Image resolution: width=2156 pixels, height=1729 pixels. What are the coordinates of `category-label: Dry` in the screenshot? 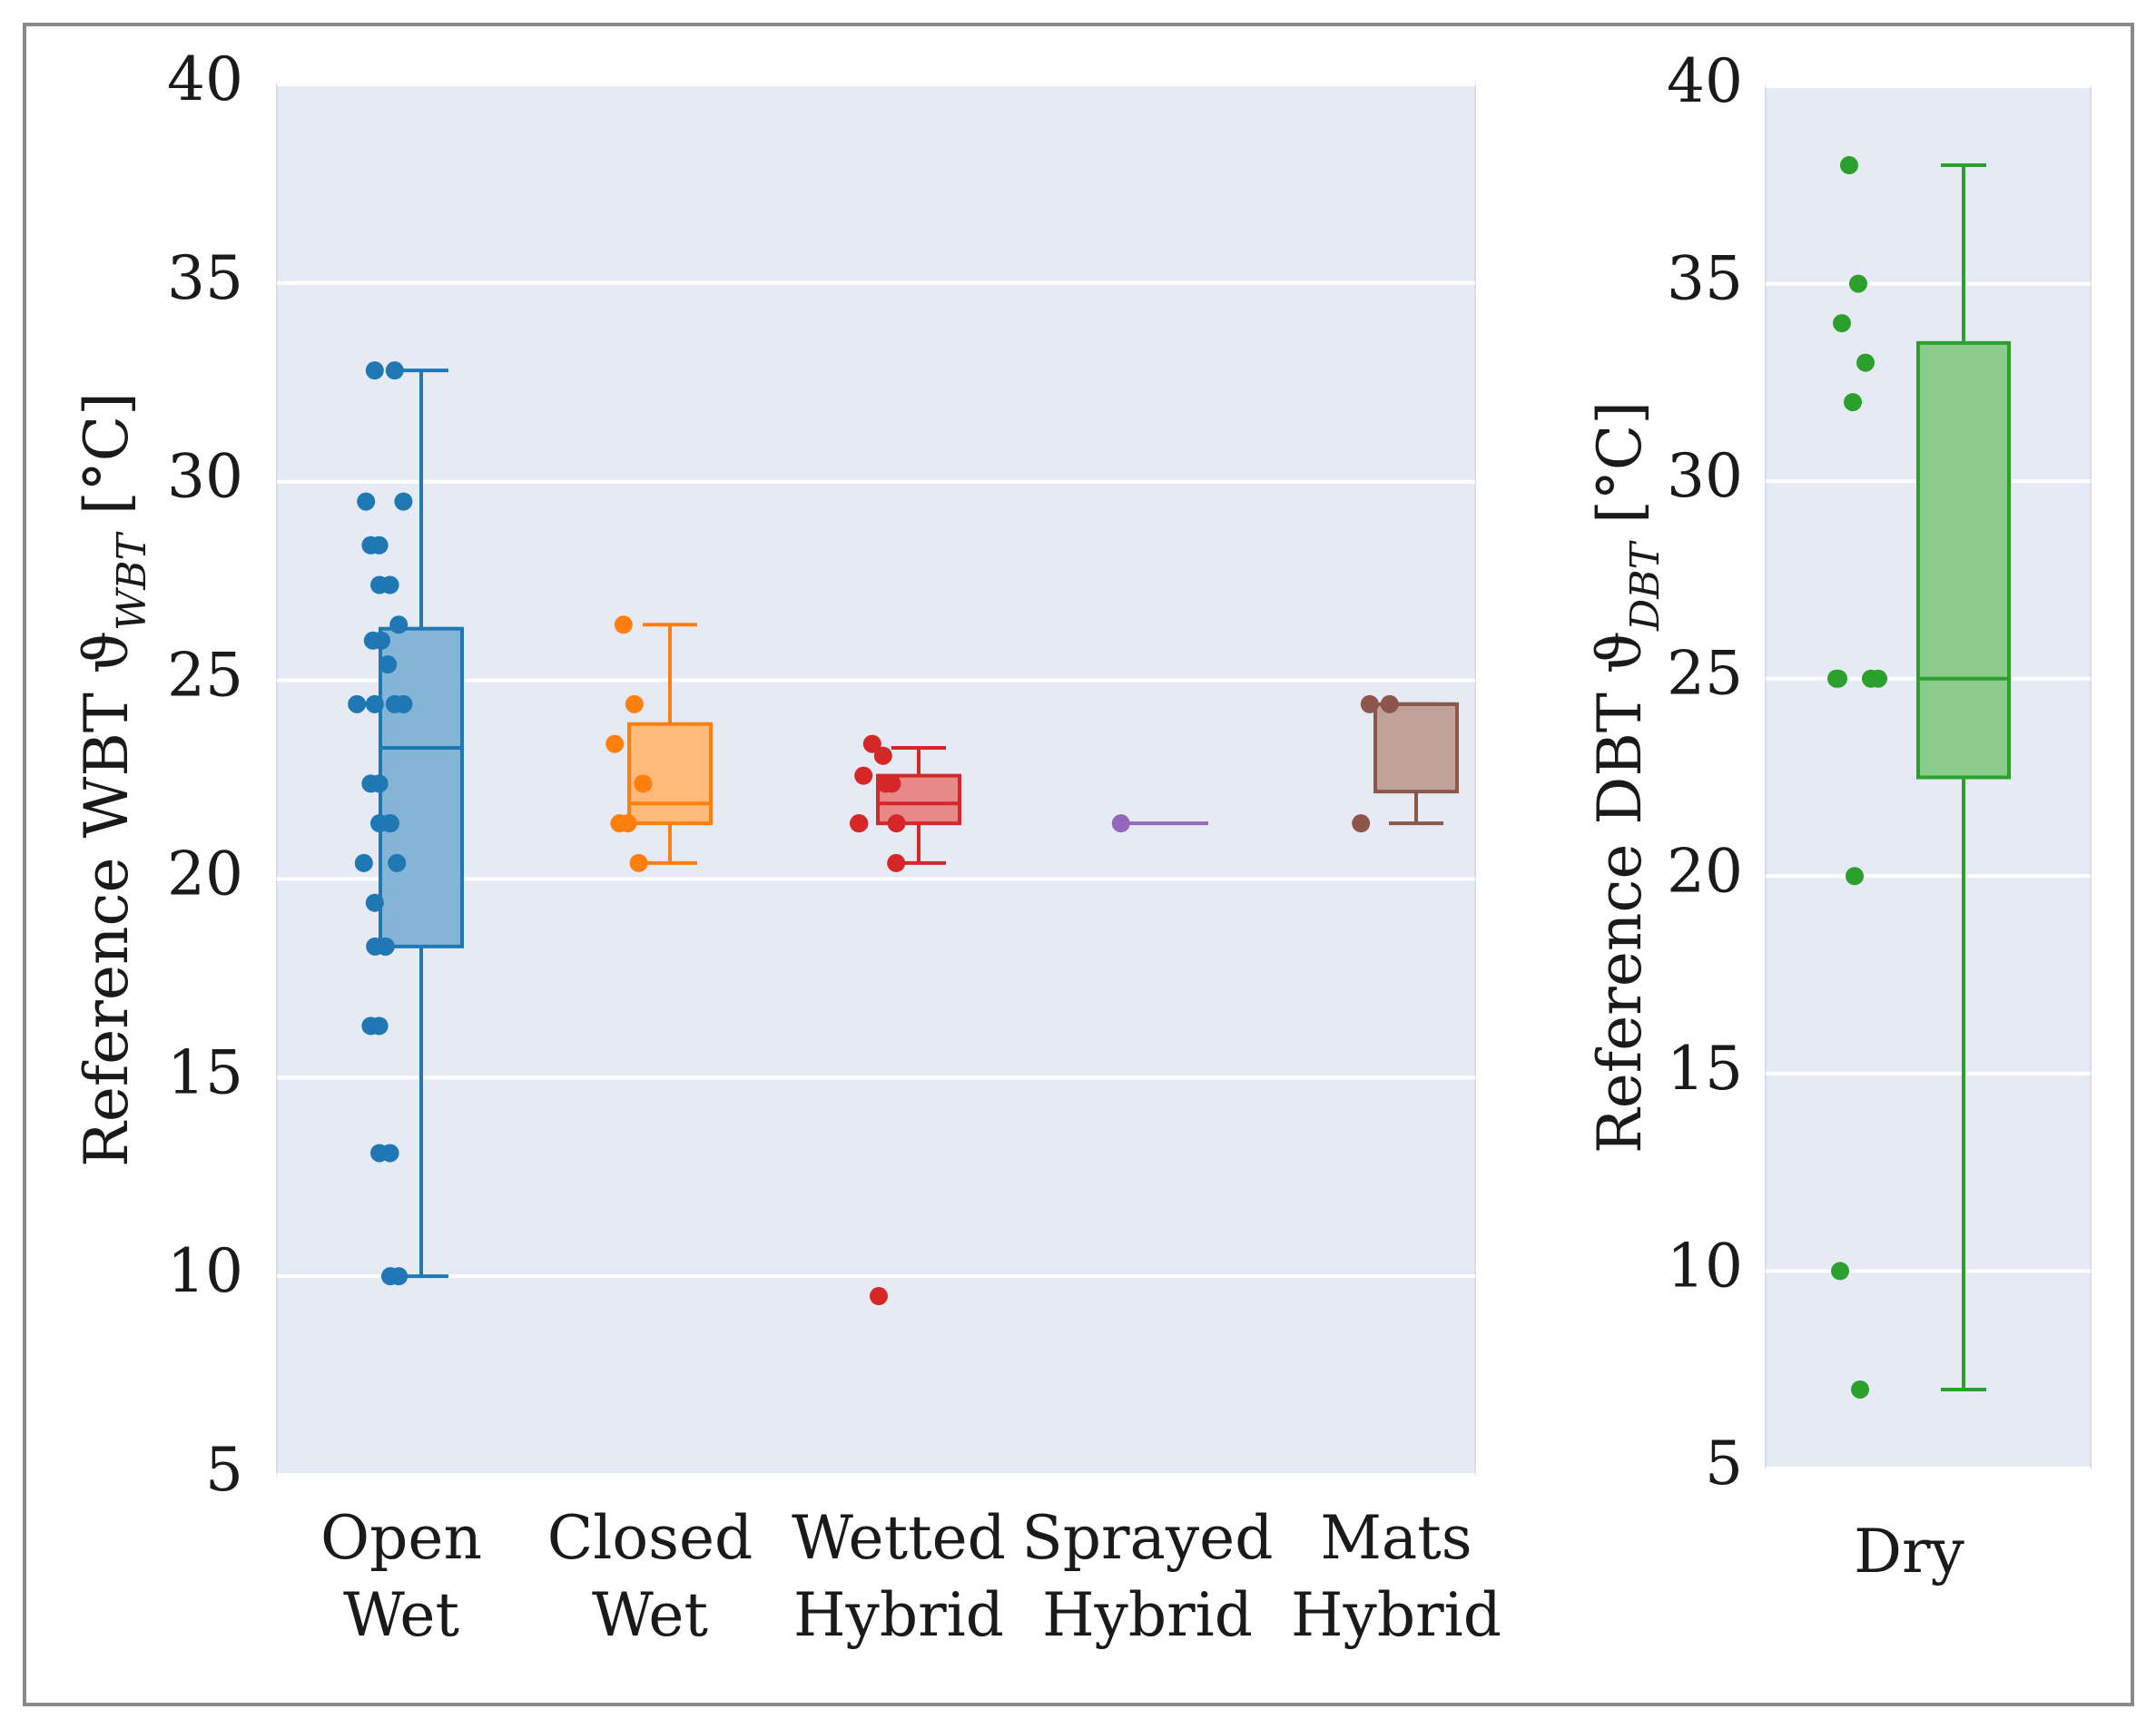 It's located at (1909, 1552).